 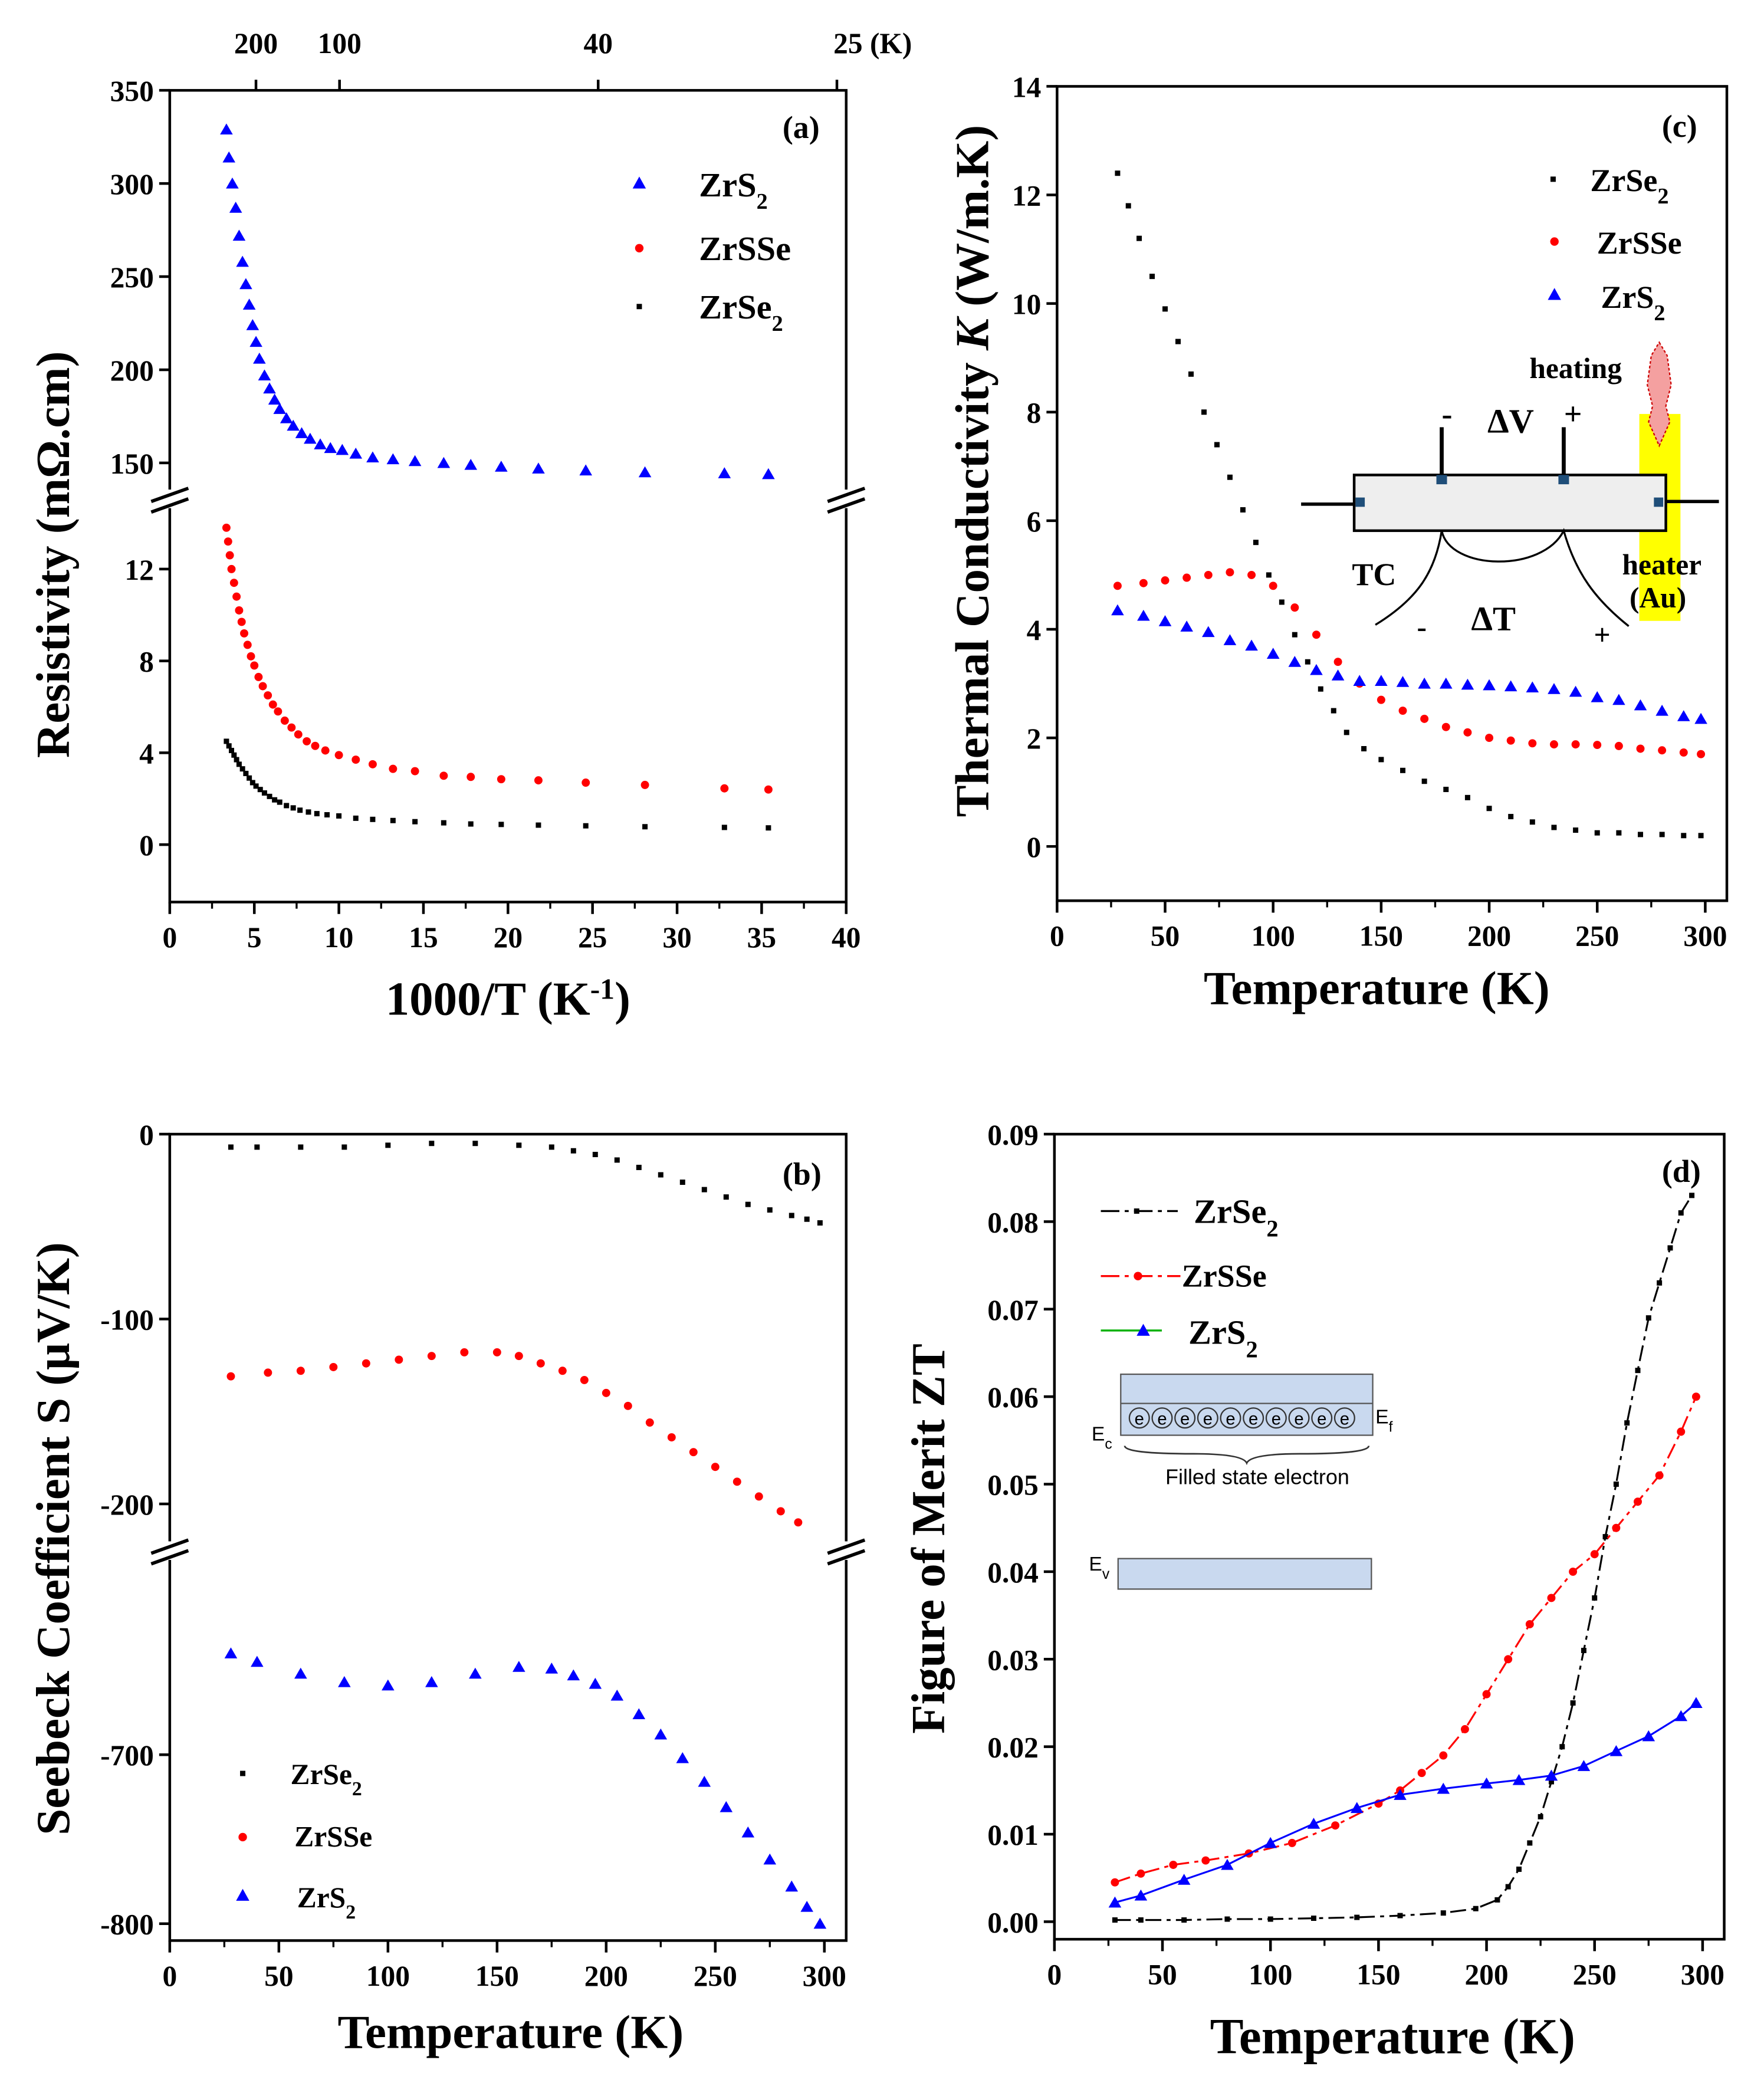 What do you see at coordinates (146, 845) in the screenshot?
I see `y-tick-label: 0` at bounding box center [146, 845].